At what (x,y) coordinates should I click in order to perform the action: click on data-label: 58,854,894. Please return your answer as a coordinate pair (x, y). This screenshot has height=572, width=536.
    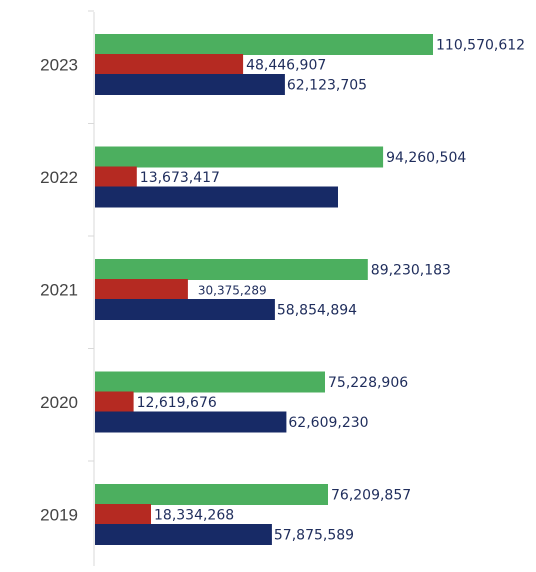
    Looking at the image, I should click on (317, 311).